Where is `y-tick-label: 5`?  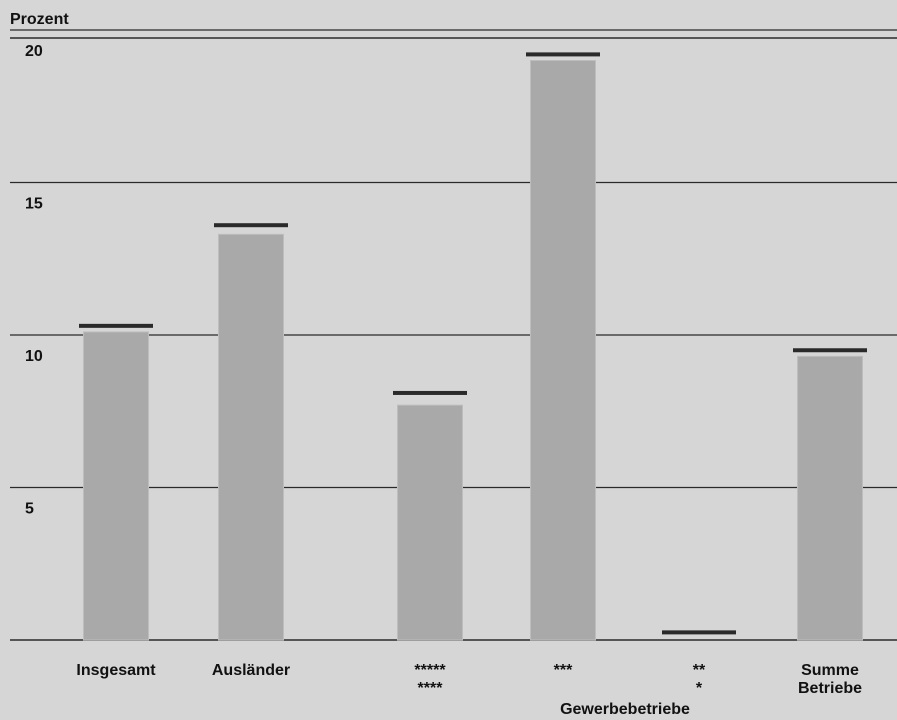
y-tick-label: 5 is located at coordinates (29, 509).